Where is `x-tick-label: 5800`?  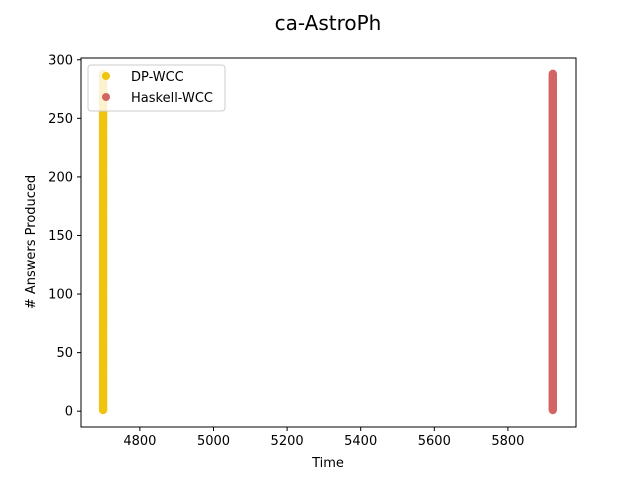 x-tick-label: 5800 is located at coordinates (507, 441).